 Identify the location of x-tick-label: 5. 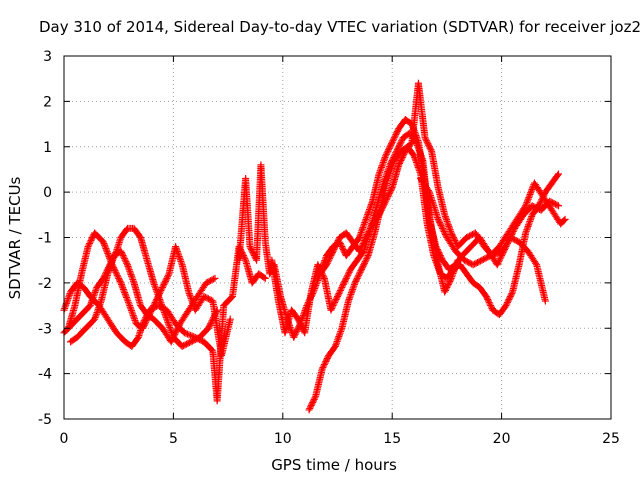
(173, 439).